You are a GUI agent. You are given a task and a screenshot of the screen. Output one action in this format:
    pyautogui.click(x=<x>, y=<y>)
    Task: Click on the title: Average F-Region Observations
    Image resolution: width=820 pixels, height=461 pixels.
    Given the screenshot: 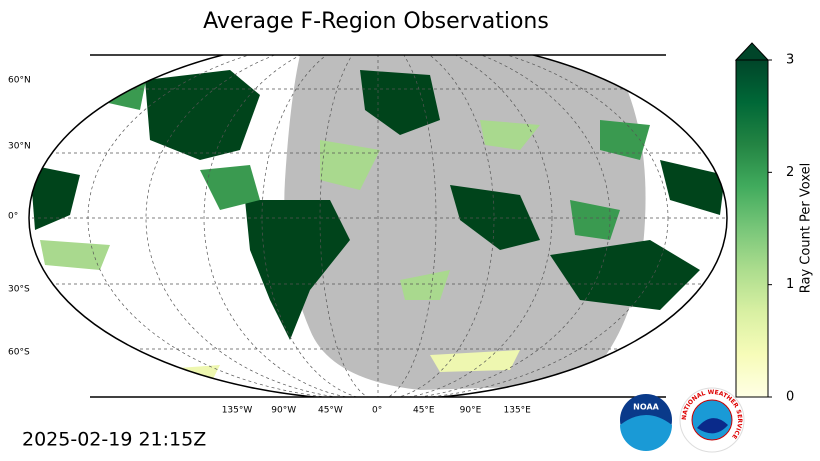 What is the action you would take?
    pyautogui.click(x=376, y=21)
    